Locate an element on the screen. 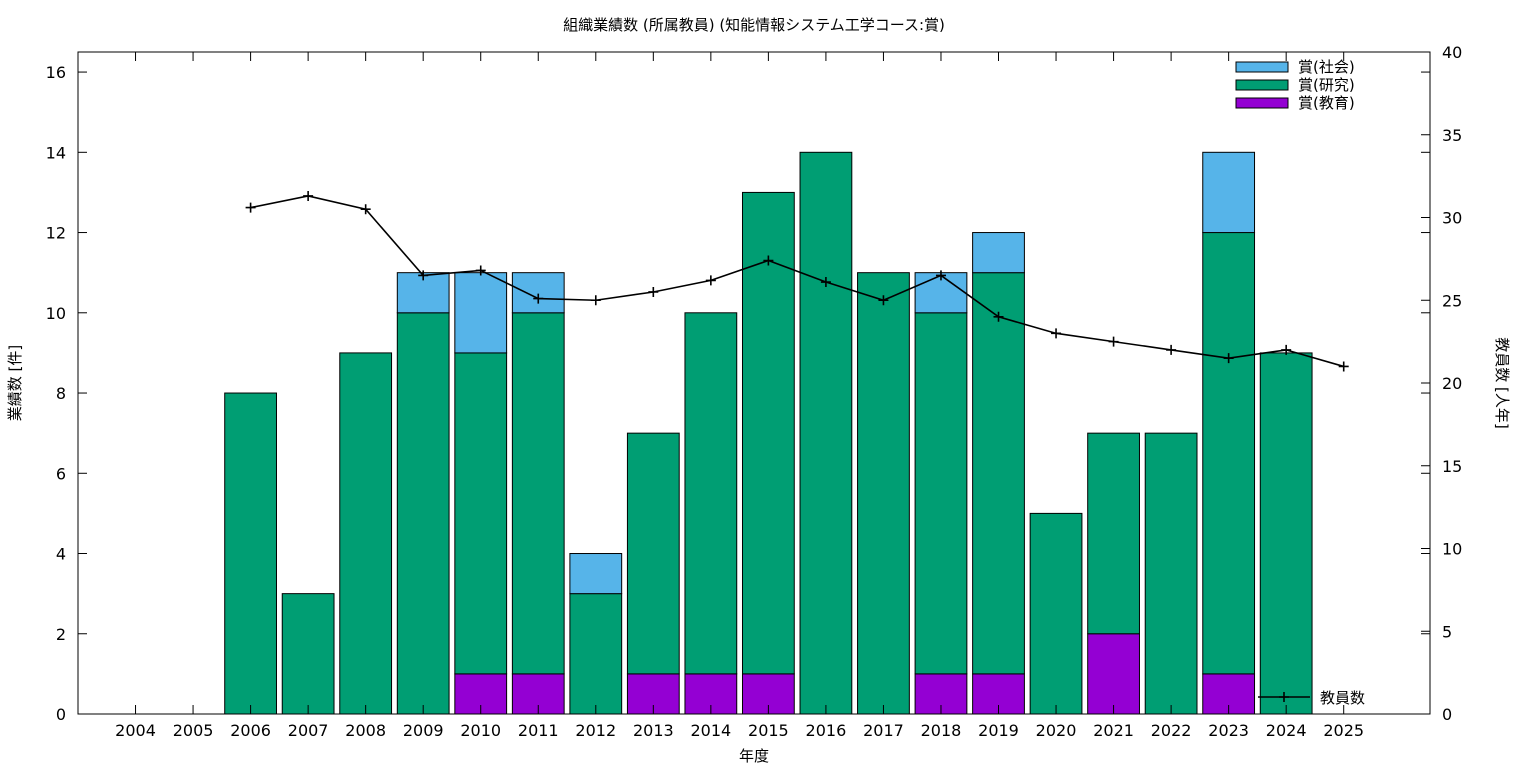 Image resolution: width=1536 pixels, height=768 pixels. y-tick-label: 2 is located at coordinates (61, 634).